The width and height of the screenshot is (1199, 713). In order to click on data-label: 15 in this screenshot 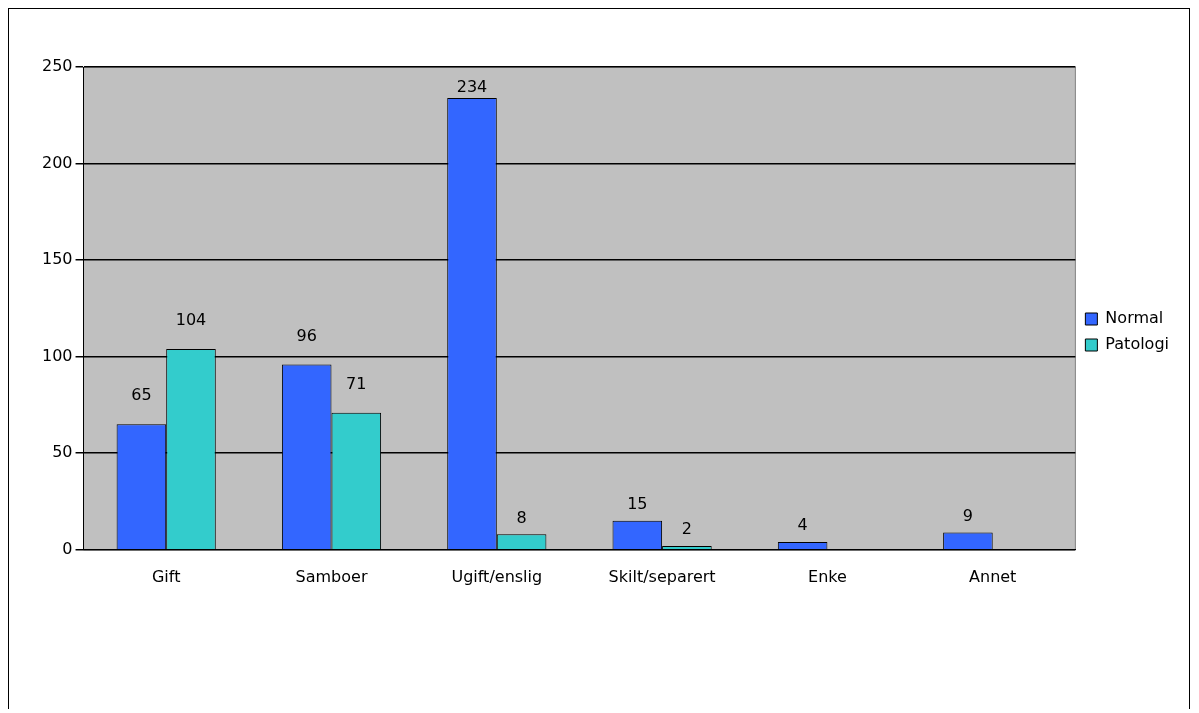, I will do `click(637, 503)`.